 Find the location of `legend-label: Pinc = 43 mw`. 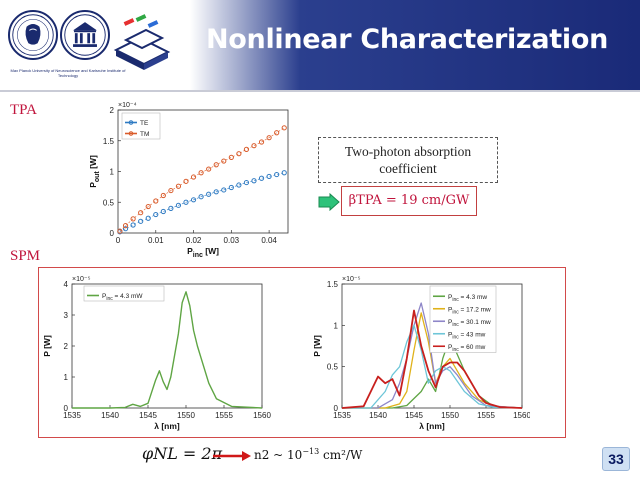

legend-label: Pinc = 43 mw is located at coordinates (467, 335).